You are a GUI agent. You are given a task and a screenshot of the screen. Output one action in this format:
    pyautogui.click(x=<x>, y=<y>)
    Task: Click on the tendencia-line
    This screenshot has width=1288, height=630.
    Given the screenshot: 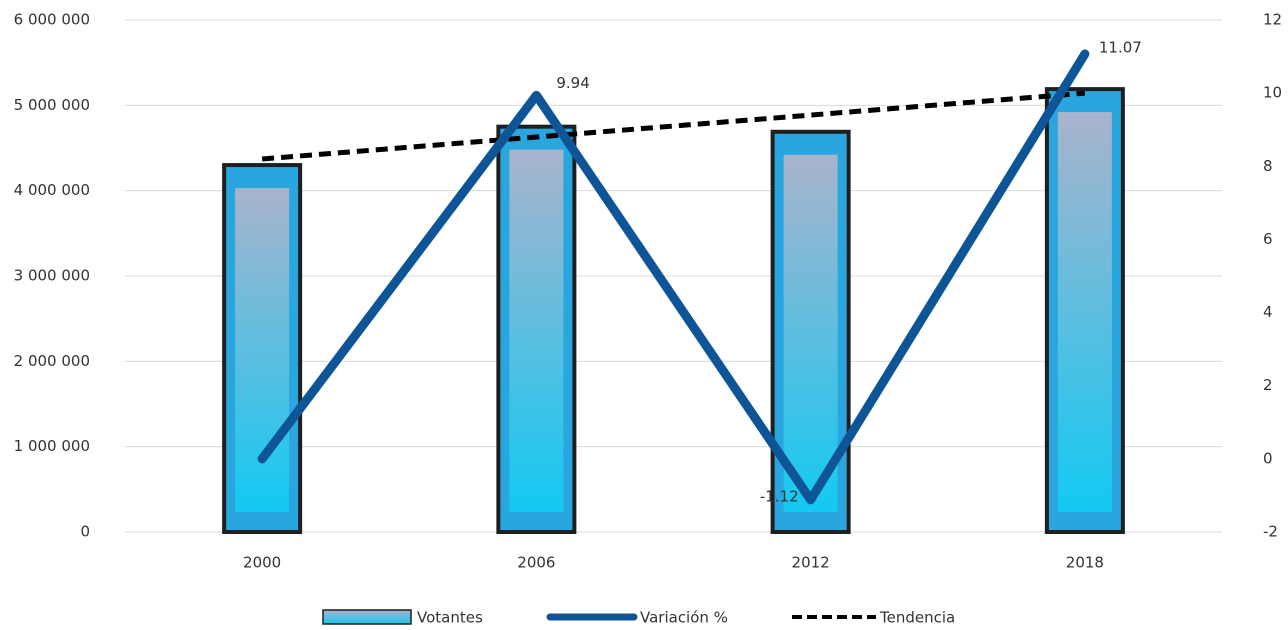 What is the action you would take?
    pyautogui.click(x=673, y=126)
    